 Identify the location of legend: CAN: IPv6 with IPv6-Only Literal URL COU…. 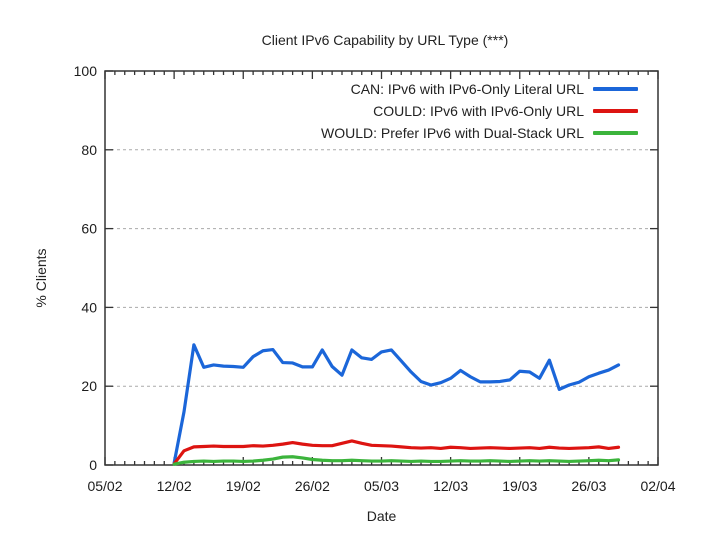
(479, 111).